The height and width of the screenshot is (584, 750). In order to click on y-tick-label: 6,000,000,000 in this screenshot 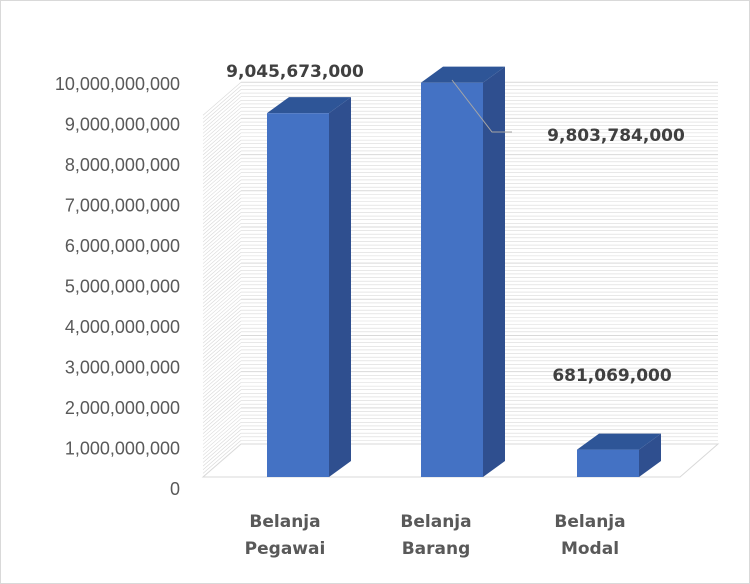, I will do `click(122, 246)`.